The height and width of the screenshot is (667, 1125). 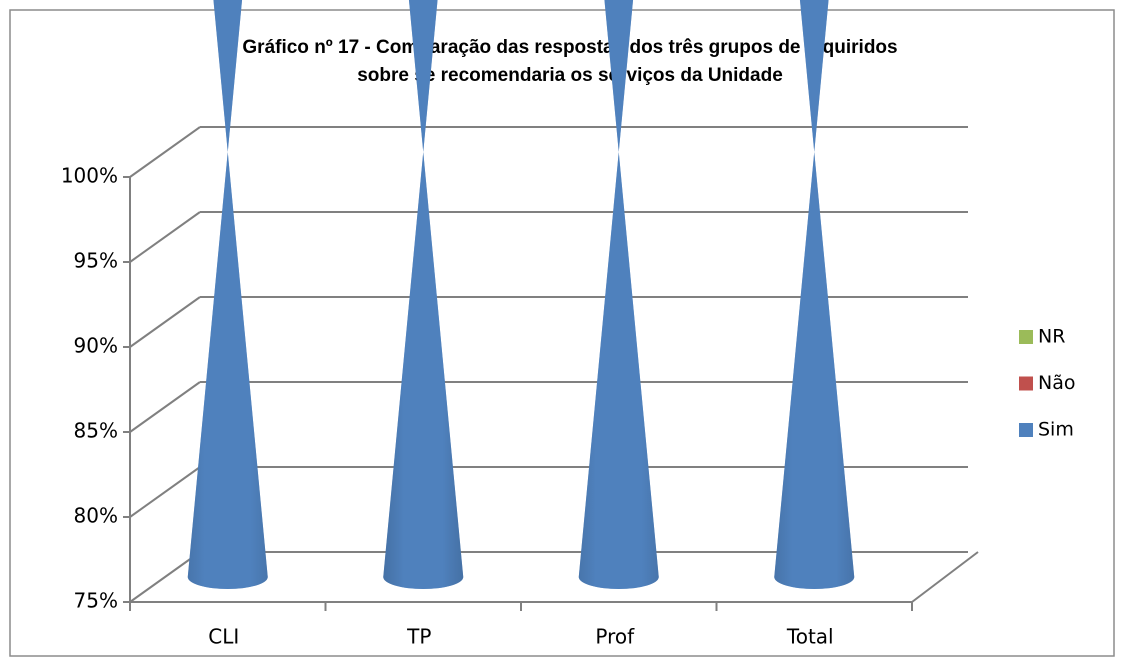 I want to click on x-tick-label: Prof, so click(x=615, y=637).